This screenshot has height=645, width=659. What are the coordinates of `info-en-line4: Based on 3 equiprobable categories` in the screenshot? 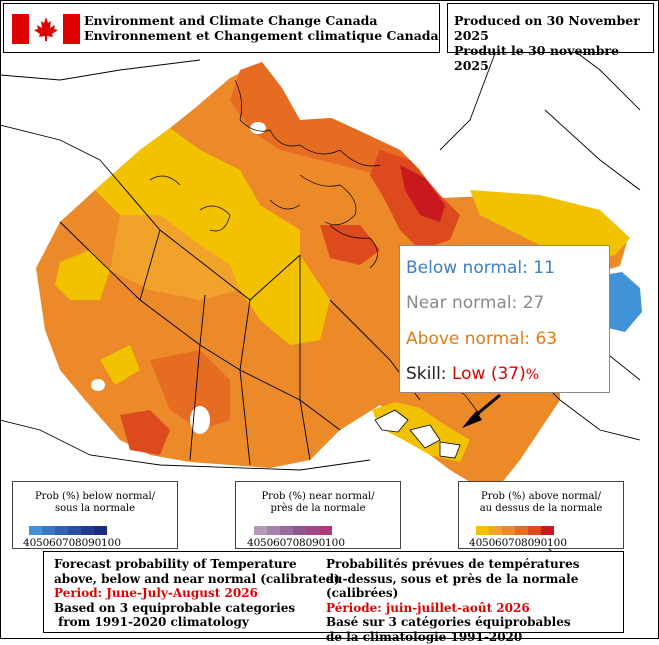 It's located at (175, 607).